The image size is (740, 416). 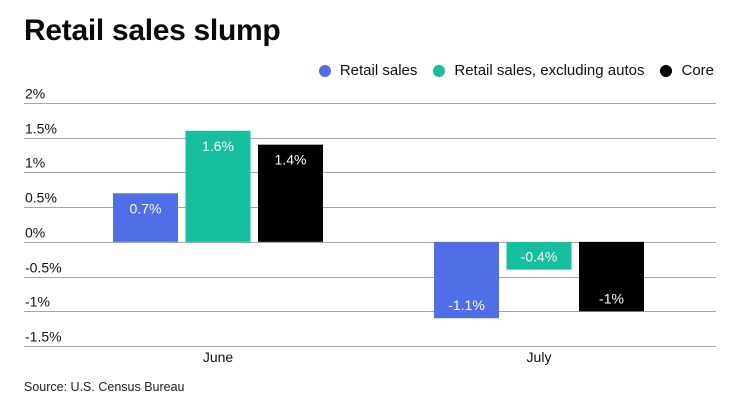 I want to click on y-tick-label: 0%, so click(x=35, y=233).